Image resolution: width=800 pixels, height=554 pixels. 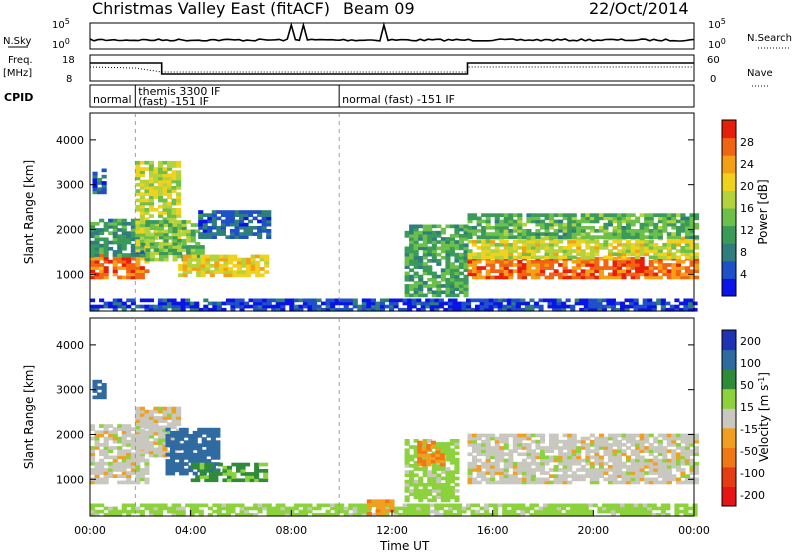 I want to click on colorbar-tick-label: 28, so click(x=747, y=142).